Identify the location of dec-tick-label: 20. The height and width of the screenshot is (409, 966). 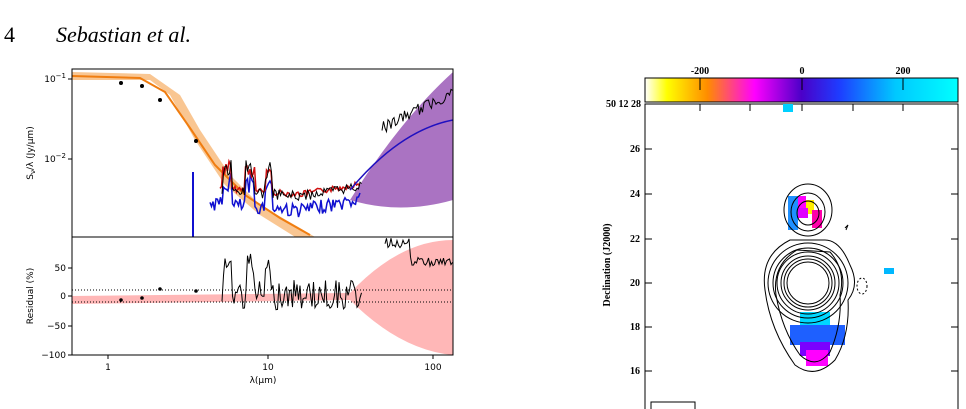
(635, 283).